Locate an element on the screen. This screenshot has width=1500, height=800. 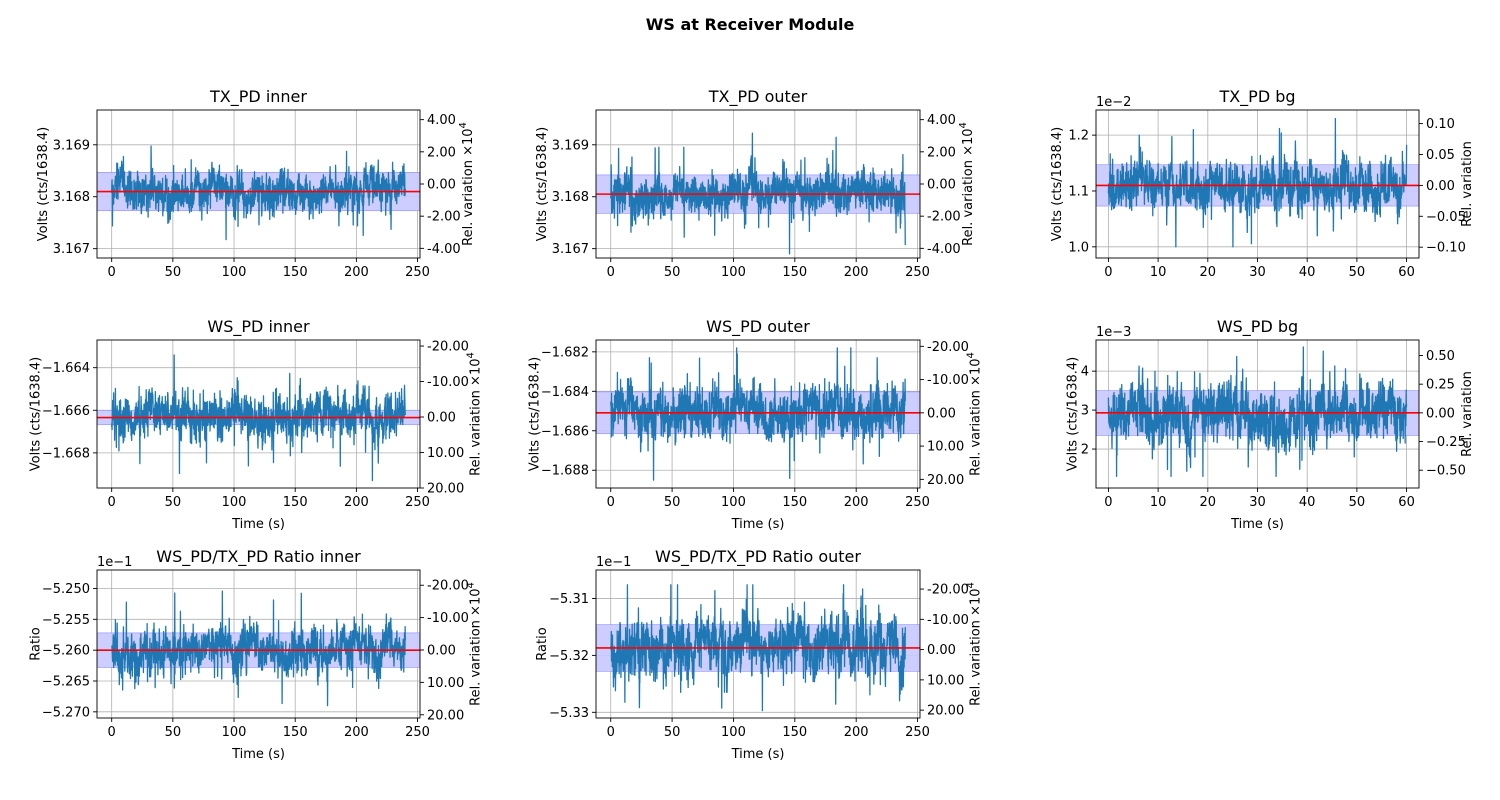
y-tick-label: −1.686 is located at coordinates (565, 431).